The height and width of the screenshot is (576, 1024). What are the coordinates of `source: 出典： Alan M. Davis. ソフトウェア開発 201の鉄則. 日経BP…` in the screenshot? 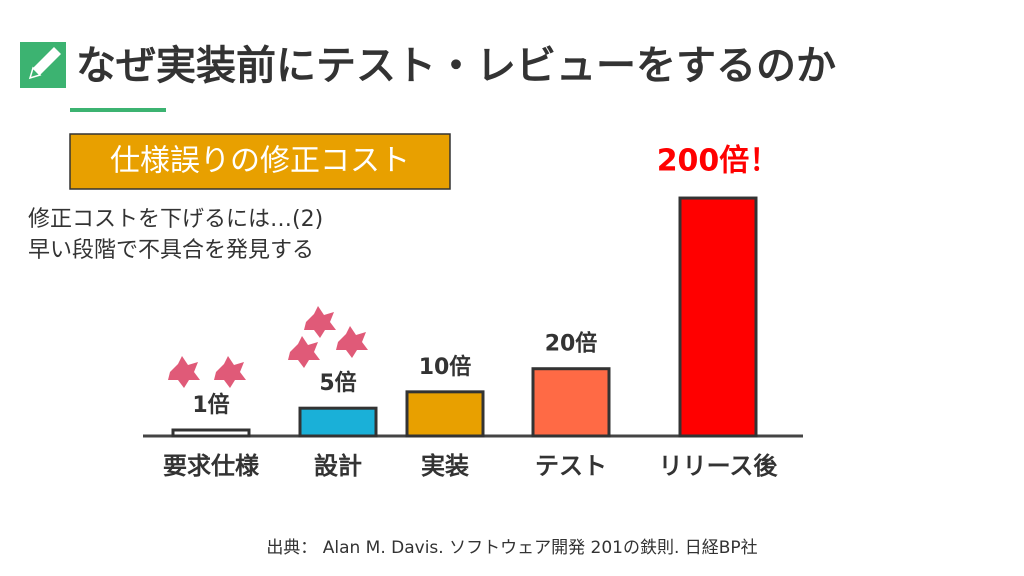 It's located at (511, 548).